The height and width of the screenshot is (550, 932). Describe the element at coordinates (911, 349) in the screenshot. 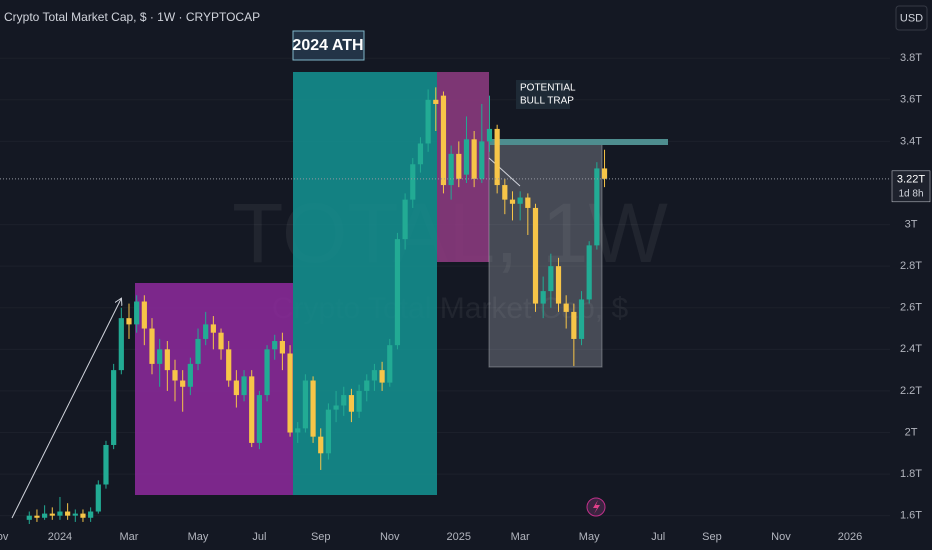

I see `y-tick-label: 2.4T` at that location.